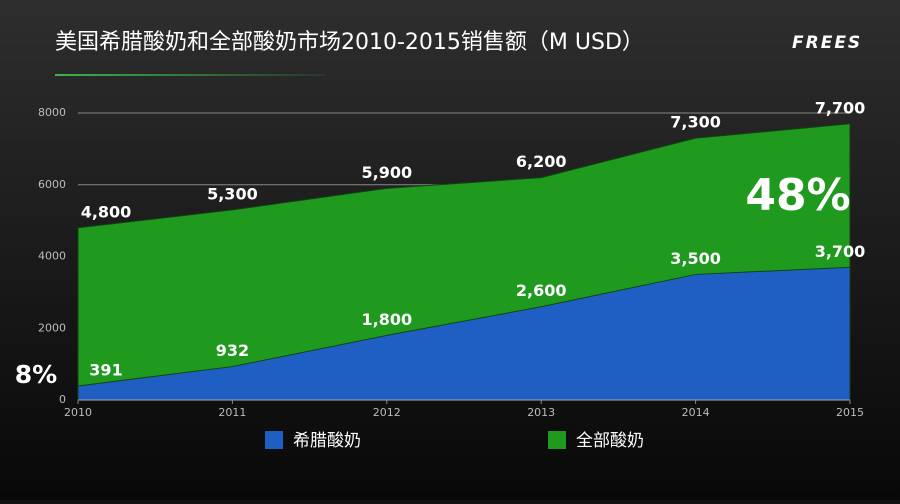 This screenshot has width=900, height=504. Describe the element at coordinates (106, 211) in the screenshot. I see `value-label: 4,800` at that location.